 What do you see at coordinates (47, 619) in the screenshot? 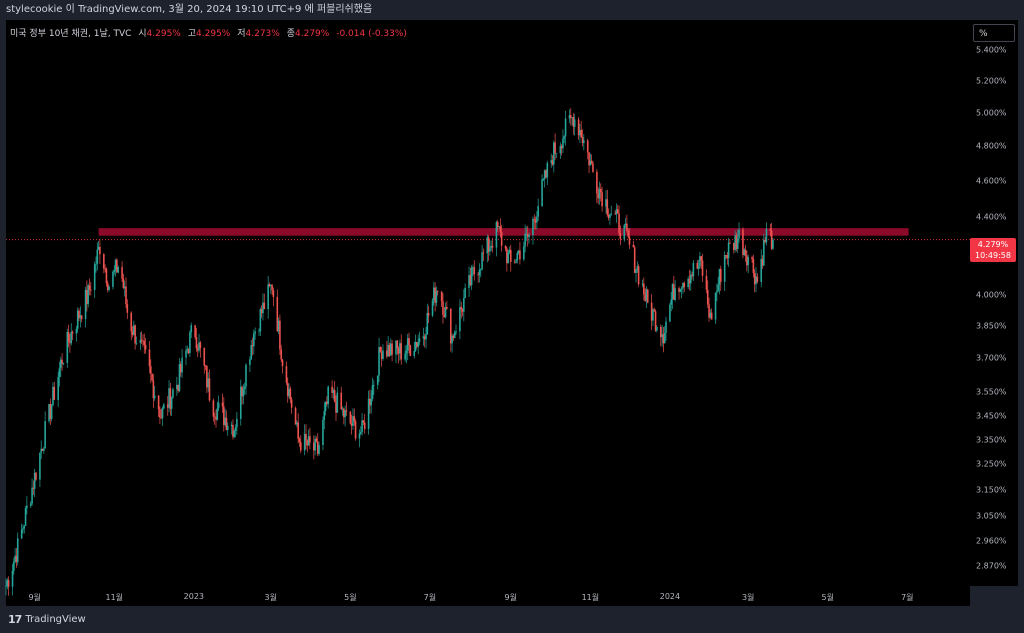
I see `tradingview-logo: 17 TradingView` at bounding box center [47, 619].